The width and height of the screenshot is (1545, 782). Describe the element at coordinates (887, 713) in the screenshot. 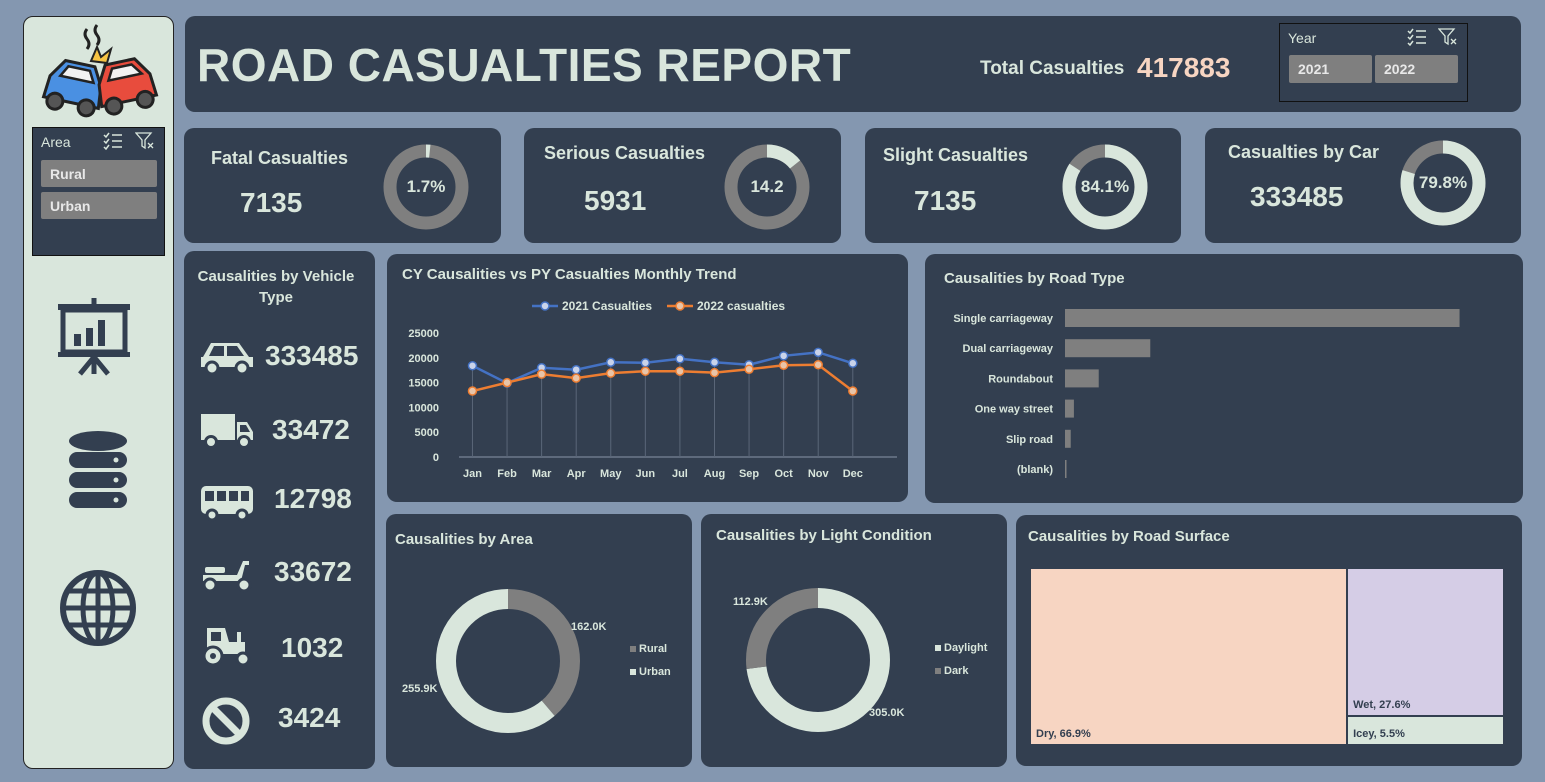

I see `light-value-label: 305.0K` at that location.